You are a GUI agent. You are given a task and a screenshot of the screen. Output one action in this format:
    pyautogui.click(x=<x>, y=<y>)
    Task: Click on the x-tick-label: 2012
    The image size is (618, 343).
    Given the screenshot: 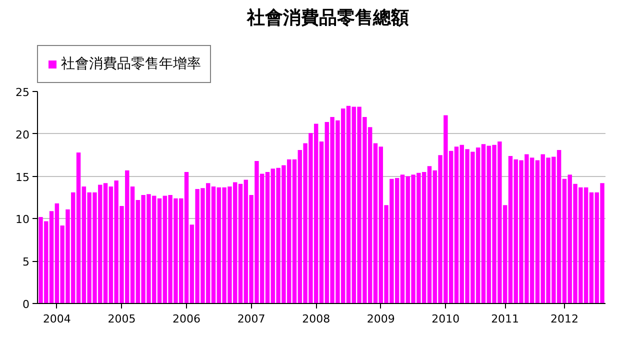 What is the action you would take?
    pyautogui.click(x=564, y=319)
    